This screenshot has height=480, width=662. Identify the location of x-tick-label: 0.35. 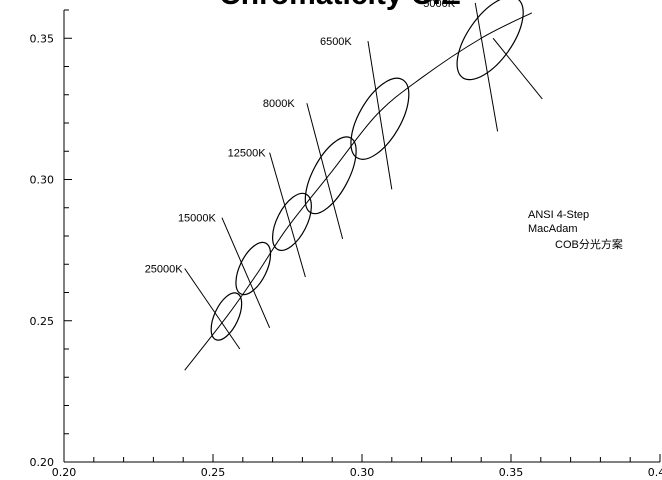
(511, 472).